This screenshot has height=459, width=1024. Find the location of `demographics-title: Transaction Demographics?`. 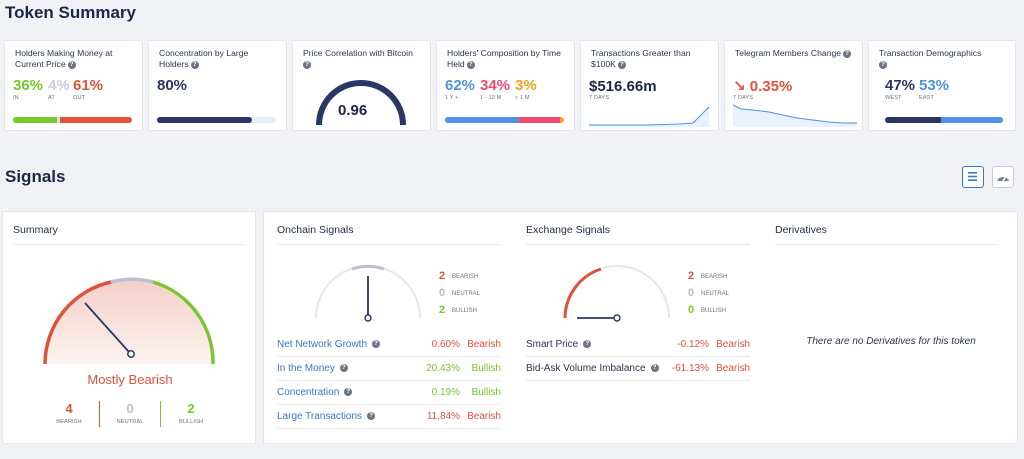

demographics-title: Transaction Demographics? is located at coordinates (930, 58).